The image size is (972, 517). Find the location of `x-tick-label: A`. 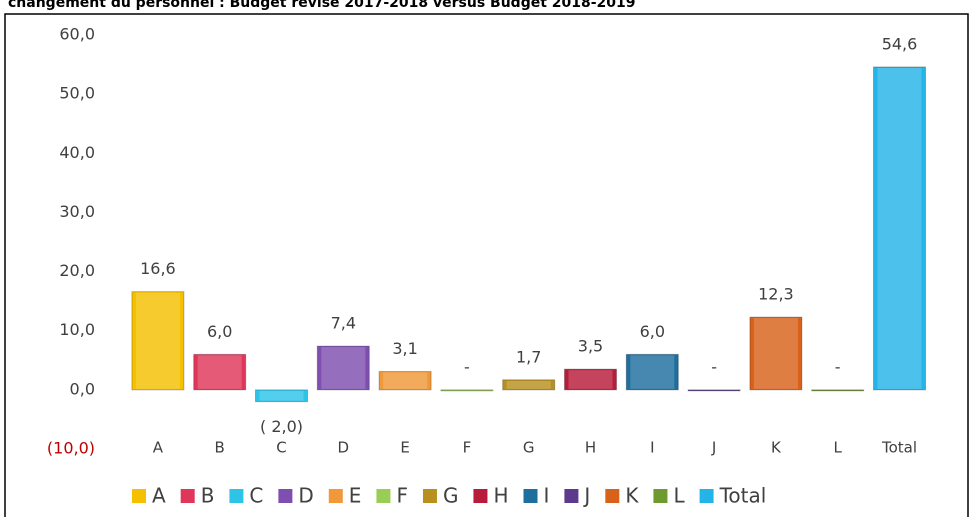

x-tick-label: A is located at coordinates (158, 448).